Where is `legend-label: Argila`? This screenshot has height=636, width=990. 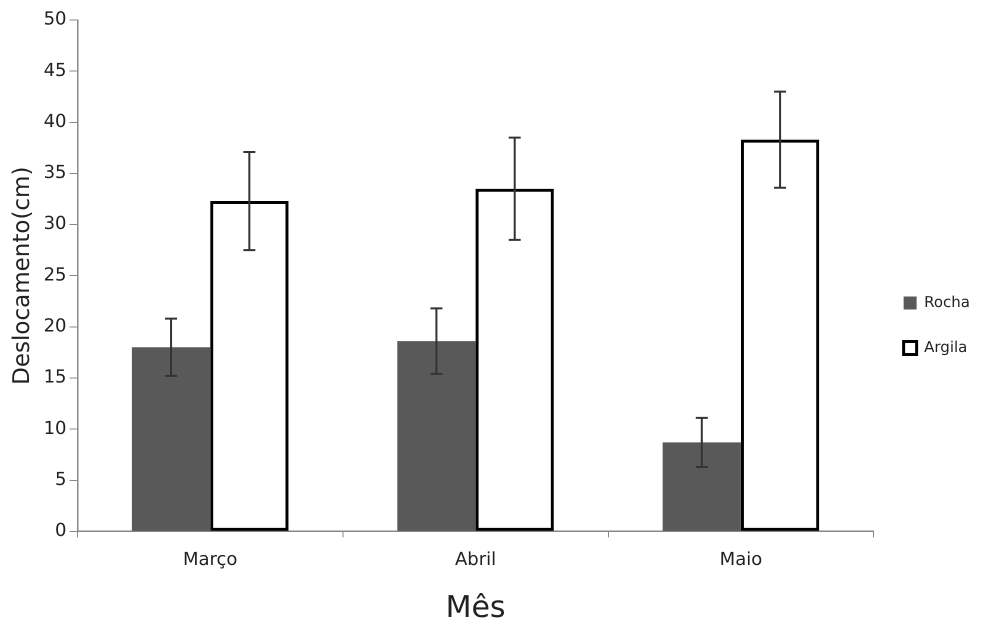
legend-label: Argila is located at coordinates (946, 347).